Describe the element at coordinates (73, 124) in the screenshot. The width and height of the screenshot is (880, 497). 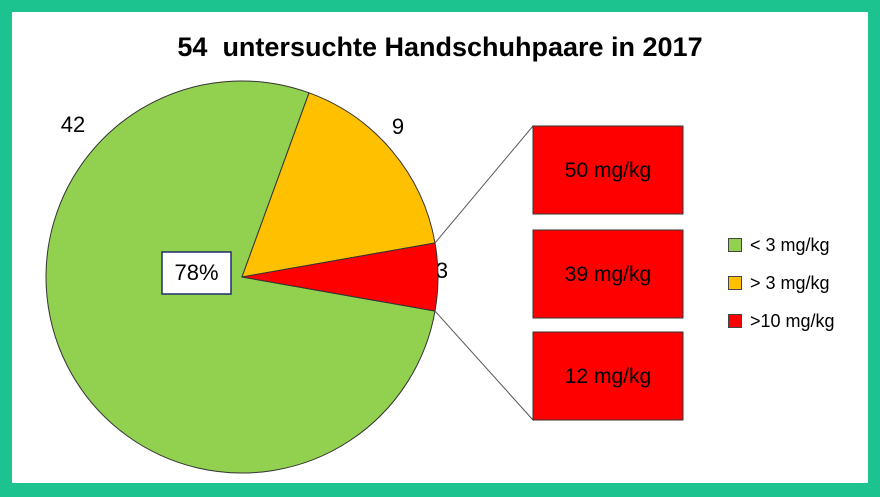
I see `slice-label-low: 42` at that location.